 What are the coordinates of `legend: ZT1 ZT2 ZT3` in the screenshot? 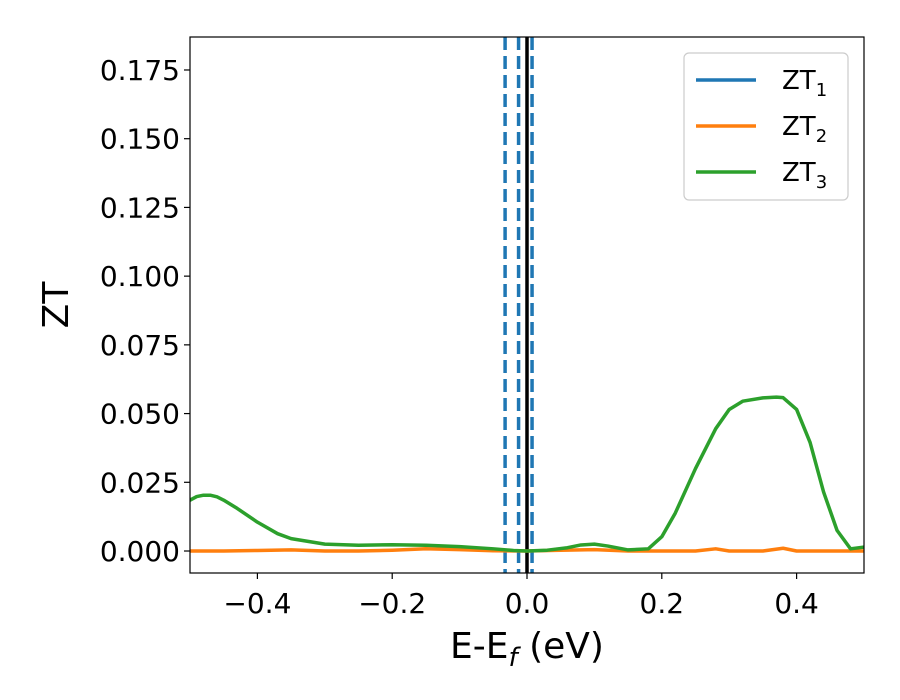 It's located at (766, 126).